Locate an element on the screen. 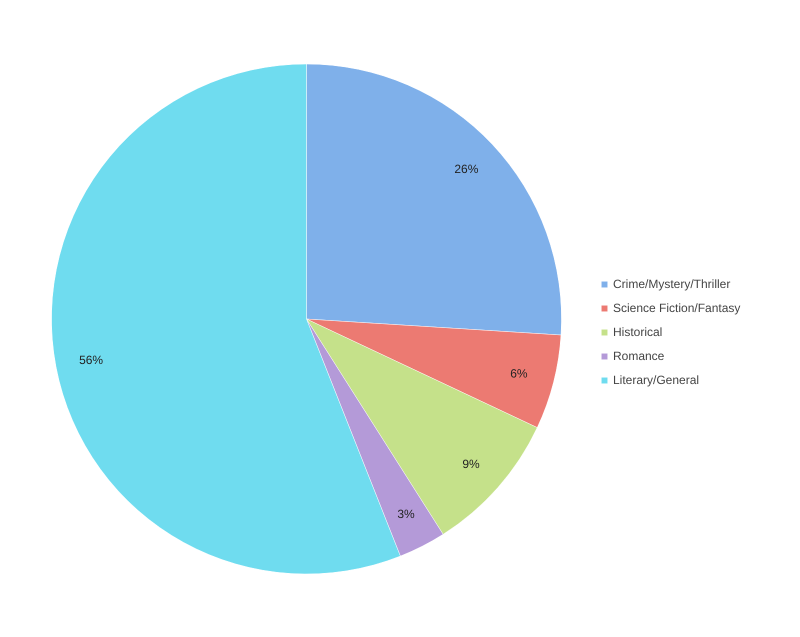  legend-label: Crime/Mystery/Thriller is located at coordinates (671, 284).